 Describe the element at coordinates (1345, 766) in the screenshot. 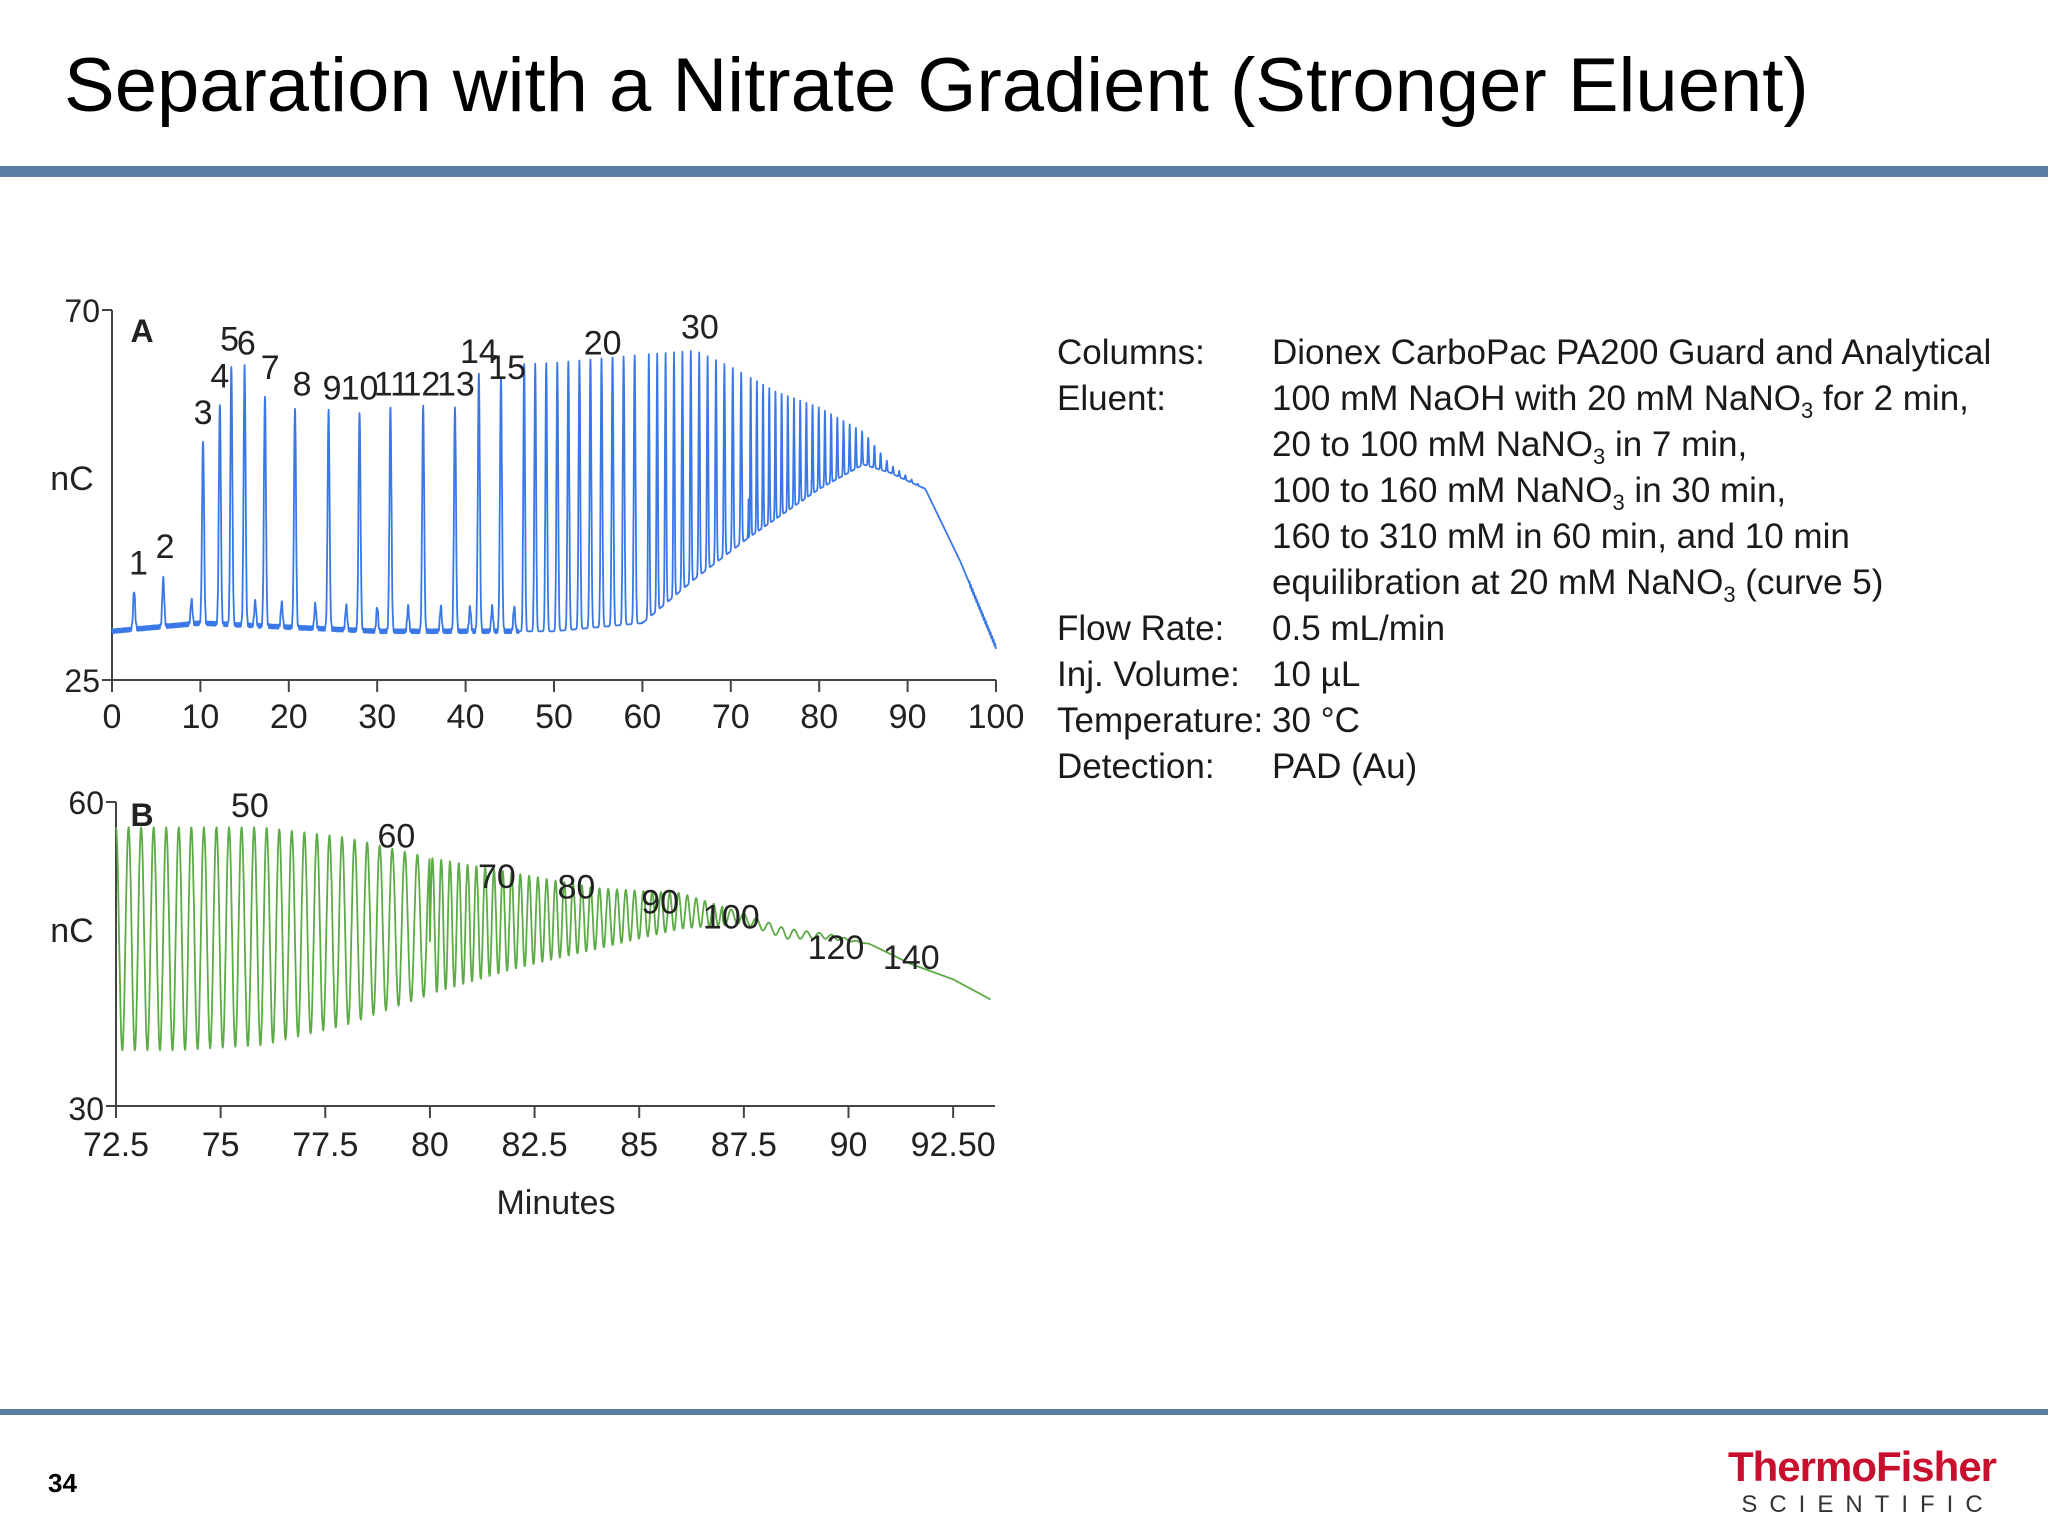

I see `param-value: PAD (Au)` at that location.